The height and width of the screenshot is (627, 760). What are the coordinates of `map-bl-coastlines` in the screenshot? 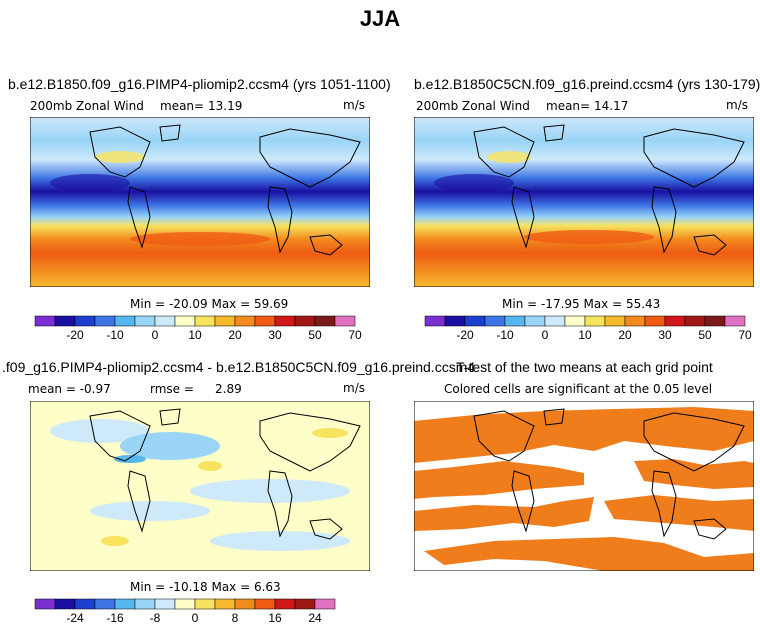 It's located at (225, 474).